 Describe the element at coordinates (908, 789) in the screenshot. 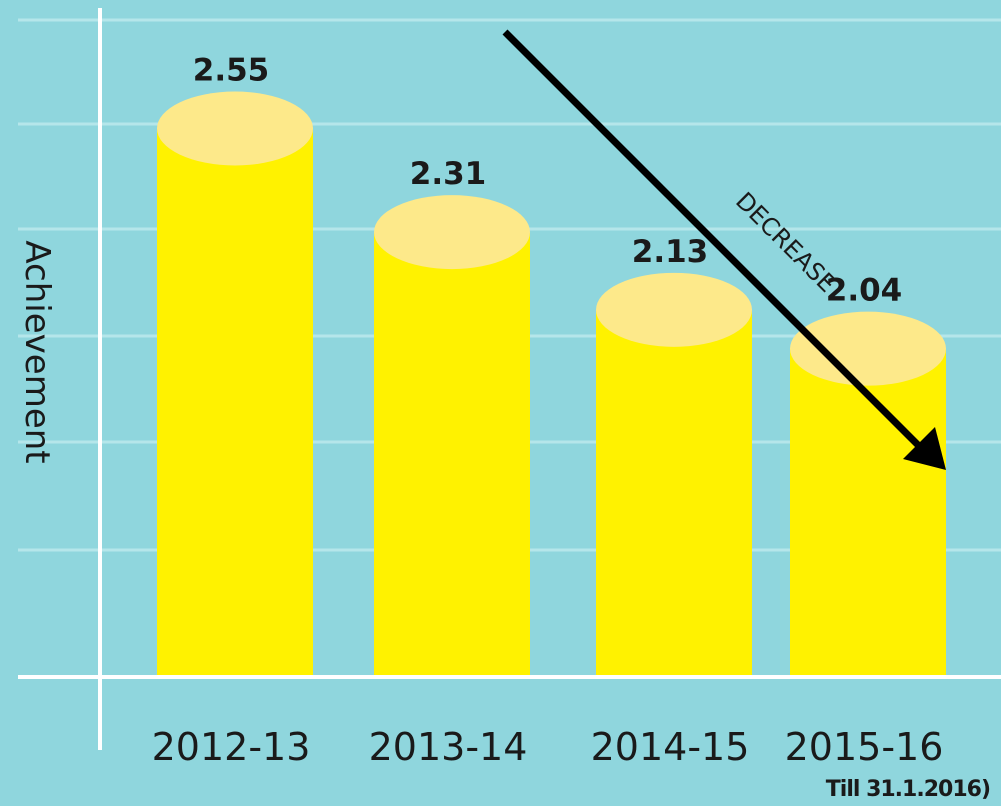

I see `x-tick-note: Till 31.1.2016)` at that location.